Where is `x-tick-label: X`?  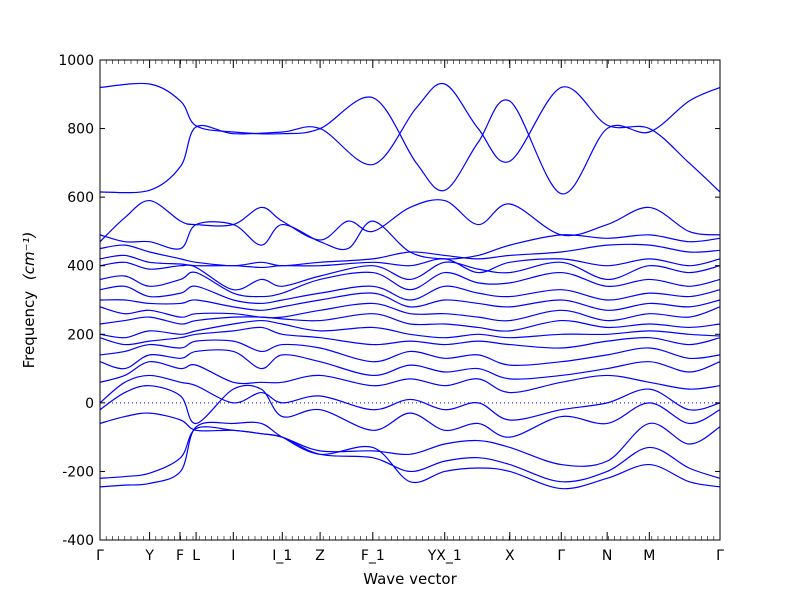
x-tick-label: X is located at coordinates (510, 556).